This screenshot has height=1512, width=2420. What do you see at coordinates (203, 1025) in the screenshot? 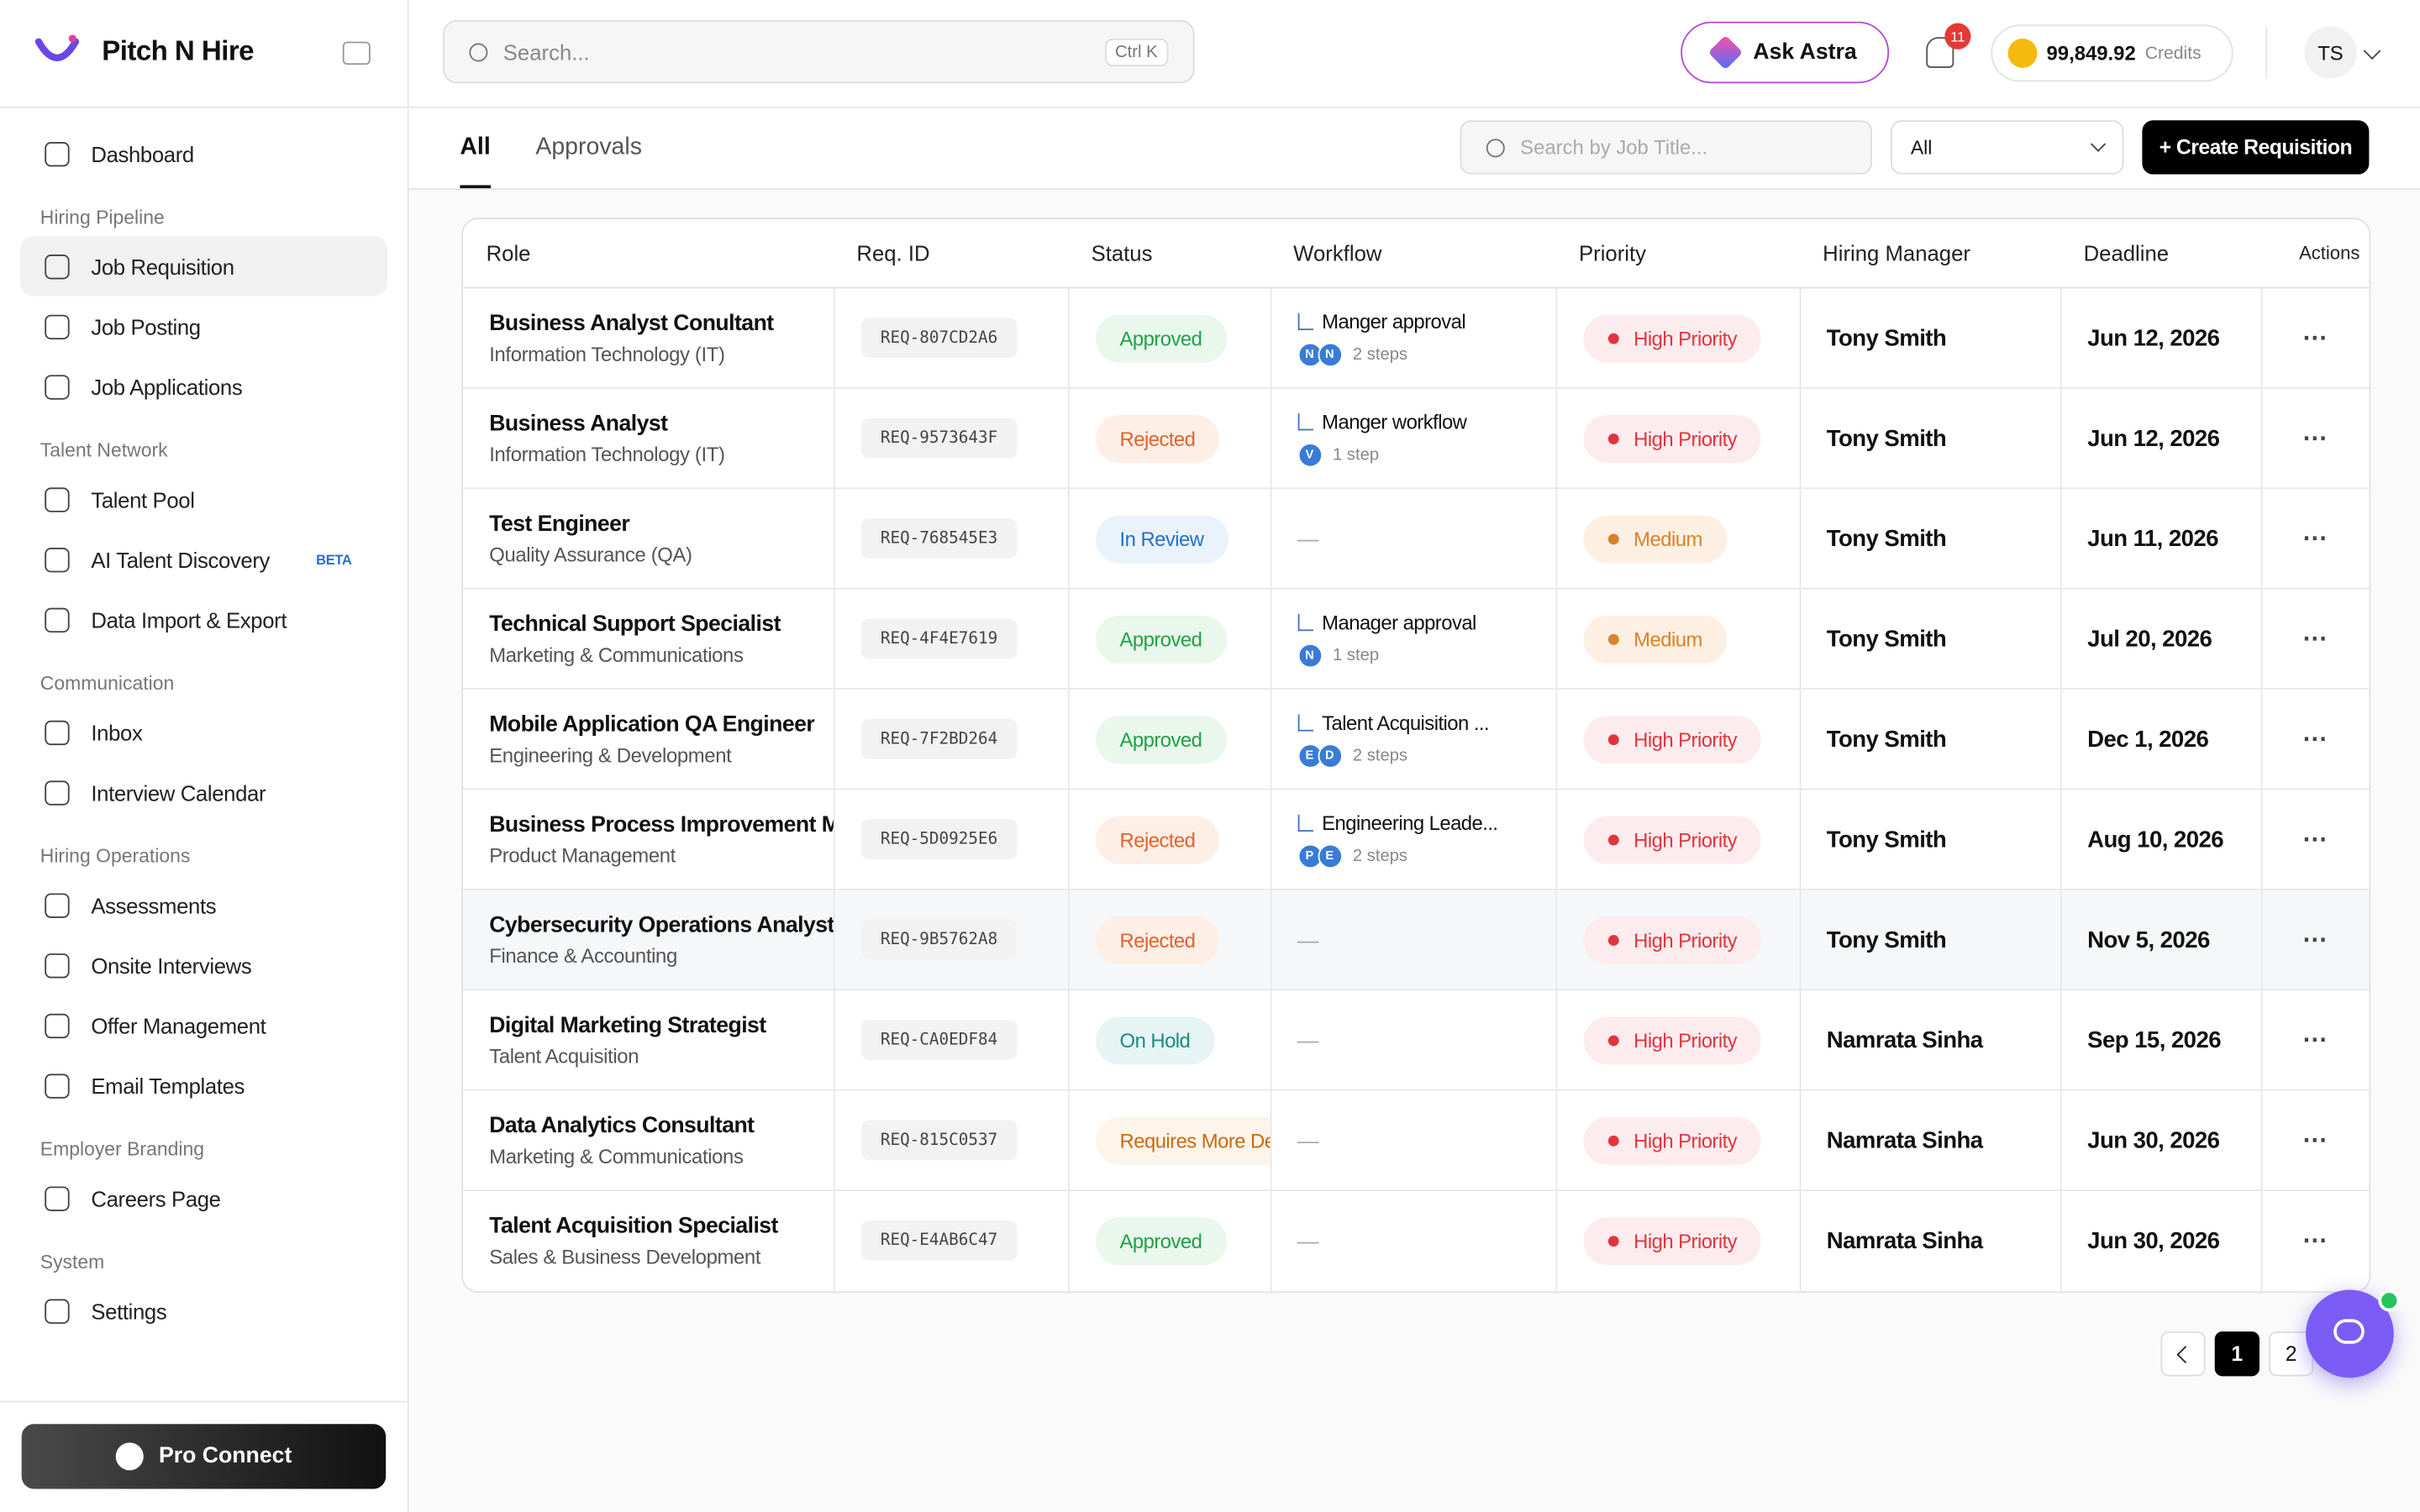
I see `nav-item: Offer Management` at bounding box center [203, 1025].